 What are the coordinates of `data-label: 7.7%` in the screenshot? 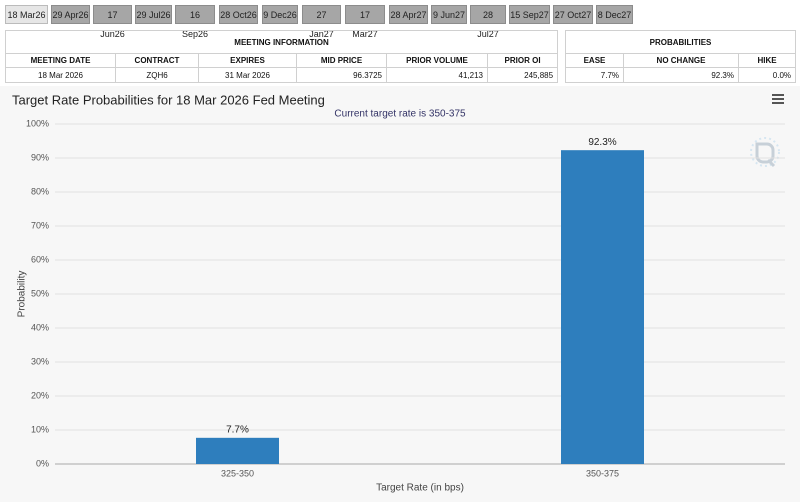 It's located at (237, 429).